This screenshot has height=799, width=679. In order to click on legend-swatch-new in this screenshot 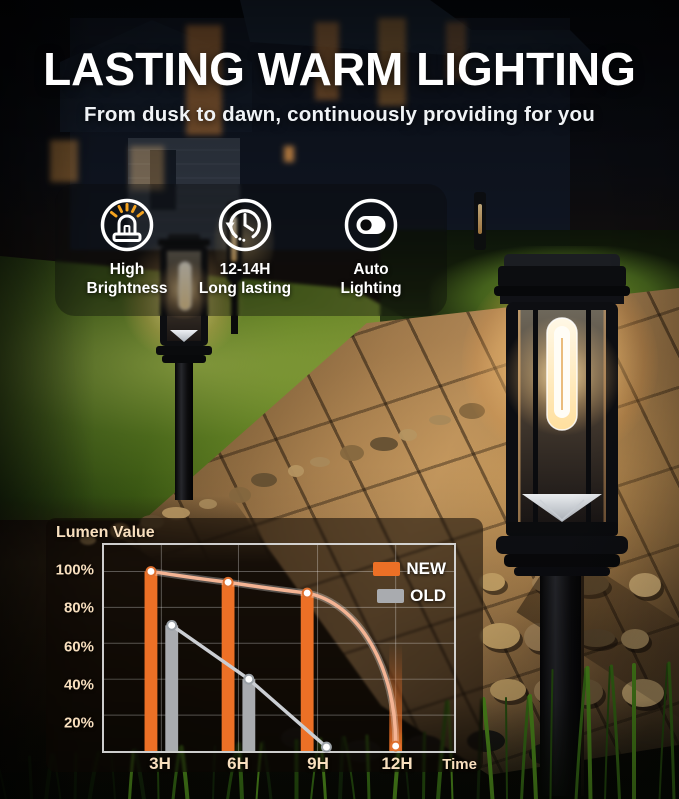, I will do `click(387, 569)`.